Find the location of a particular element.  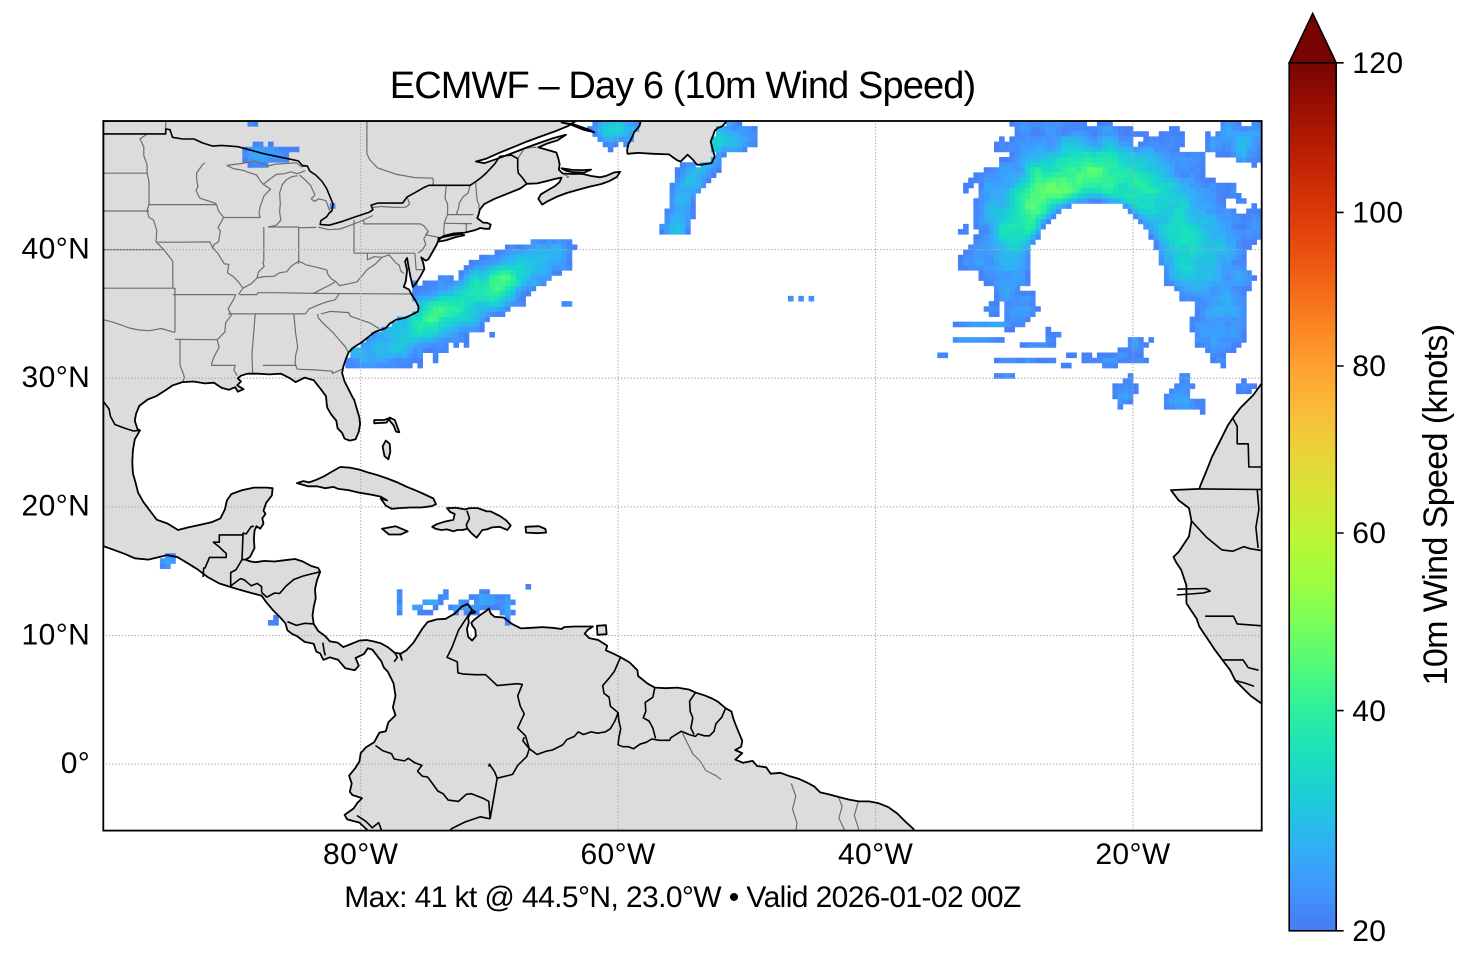

svg-text: 60°W is located at coordinates (618, 854).